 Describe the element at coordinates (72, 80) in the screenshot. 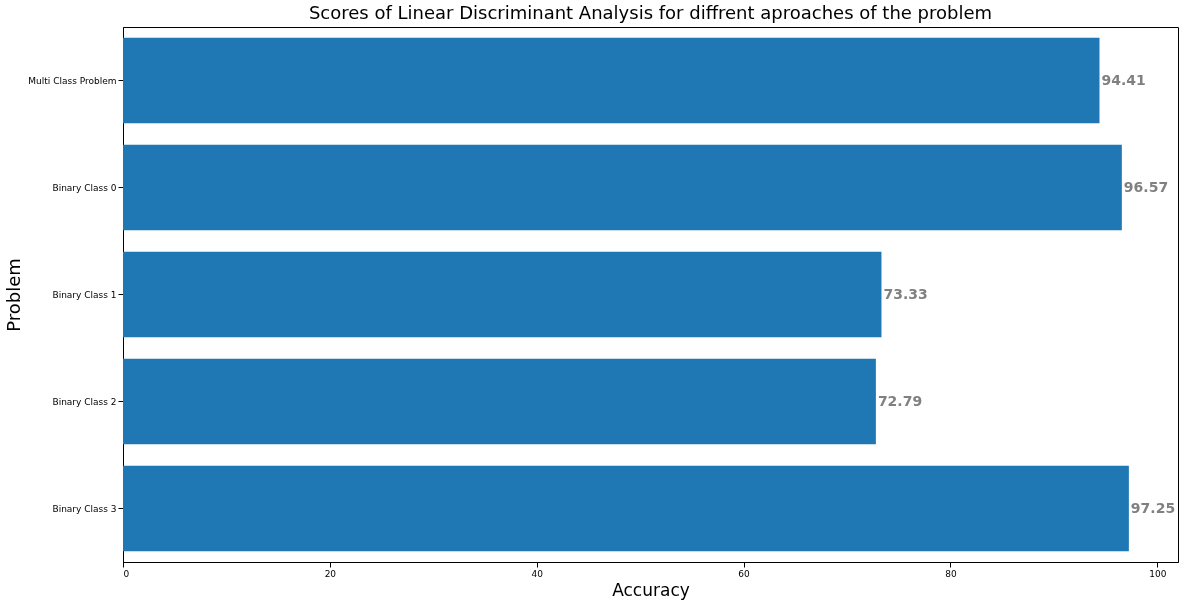

I see `y-tick-label: Multi Class Problem` at that location.